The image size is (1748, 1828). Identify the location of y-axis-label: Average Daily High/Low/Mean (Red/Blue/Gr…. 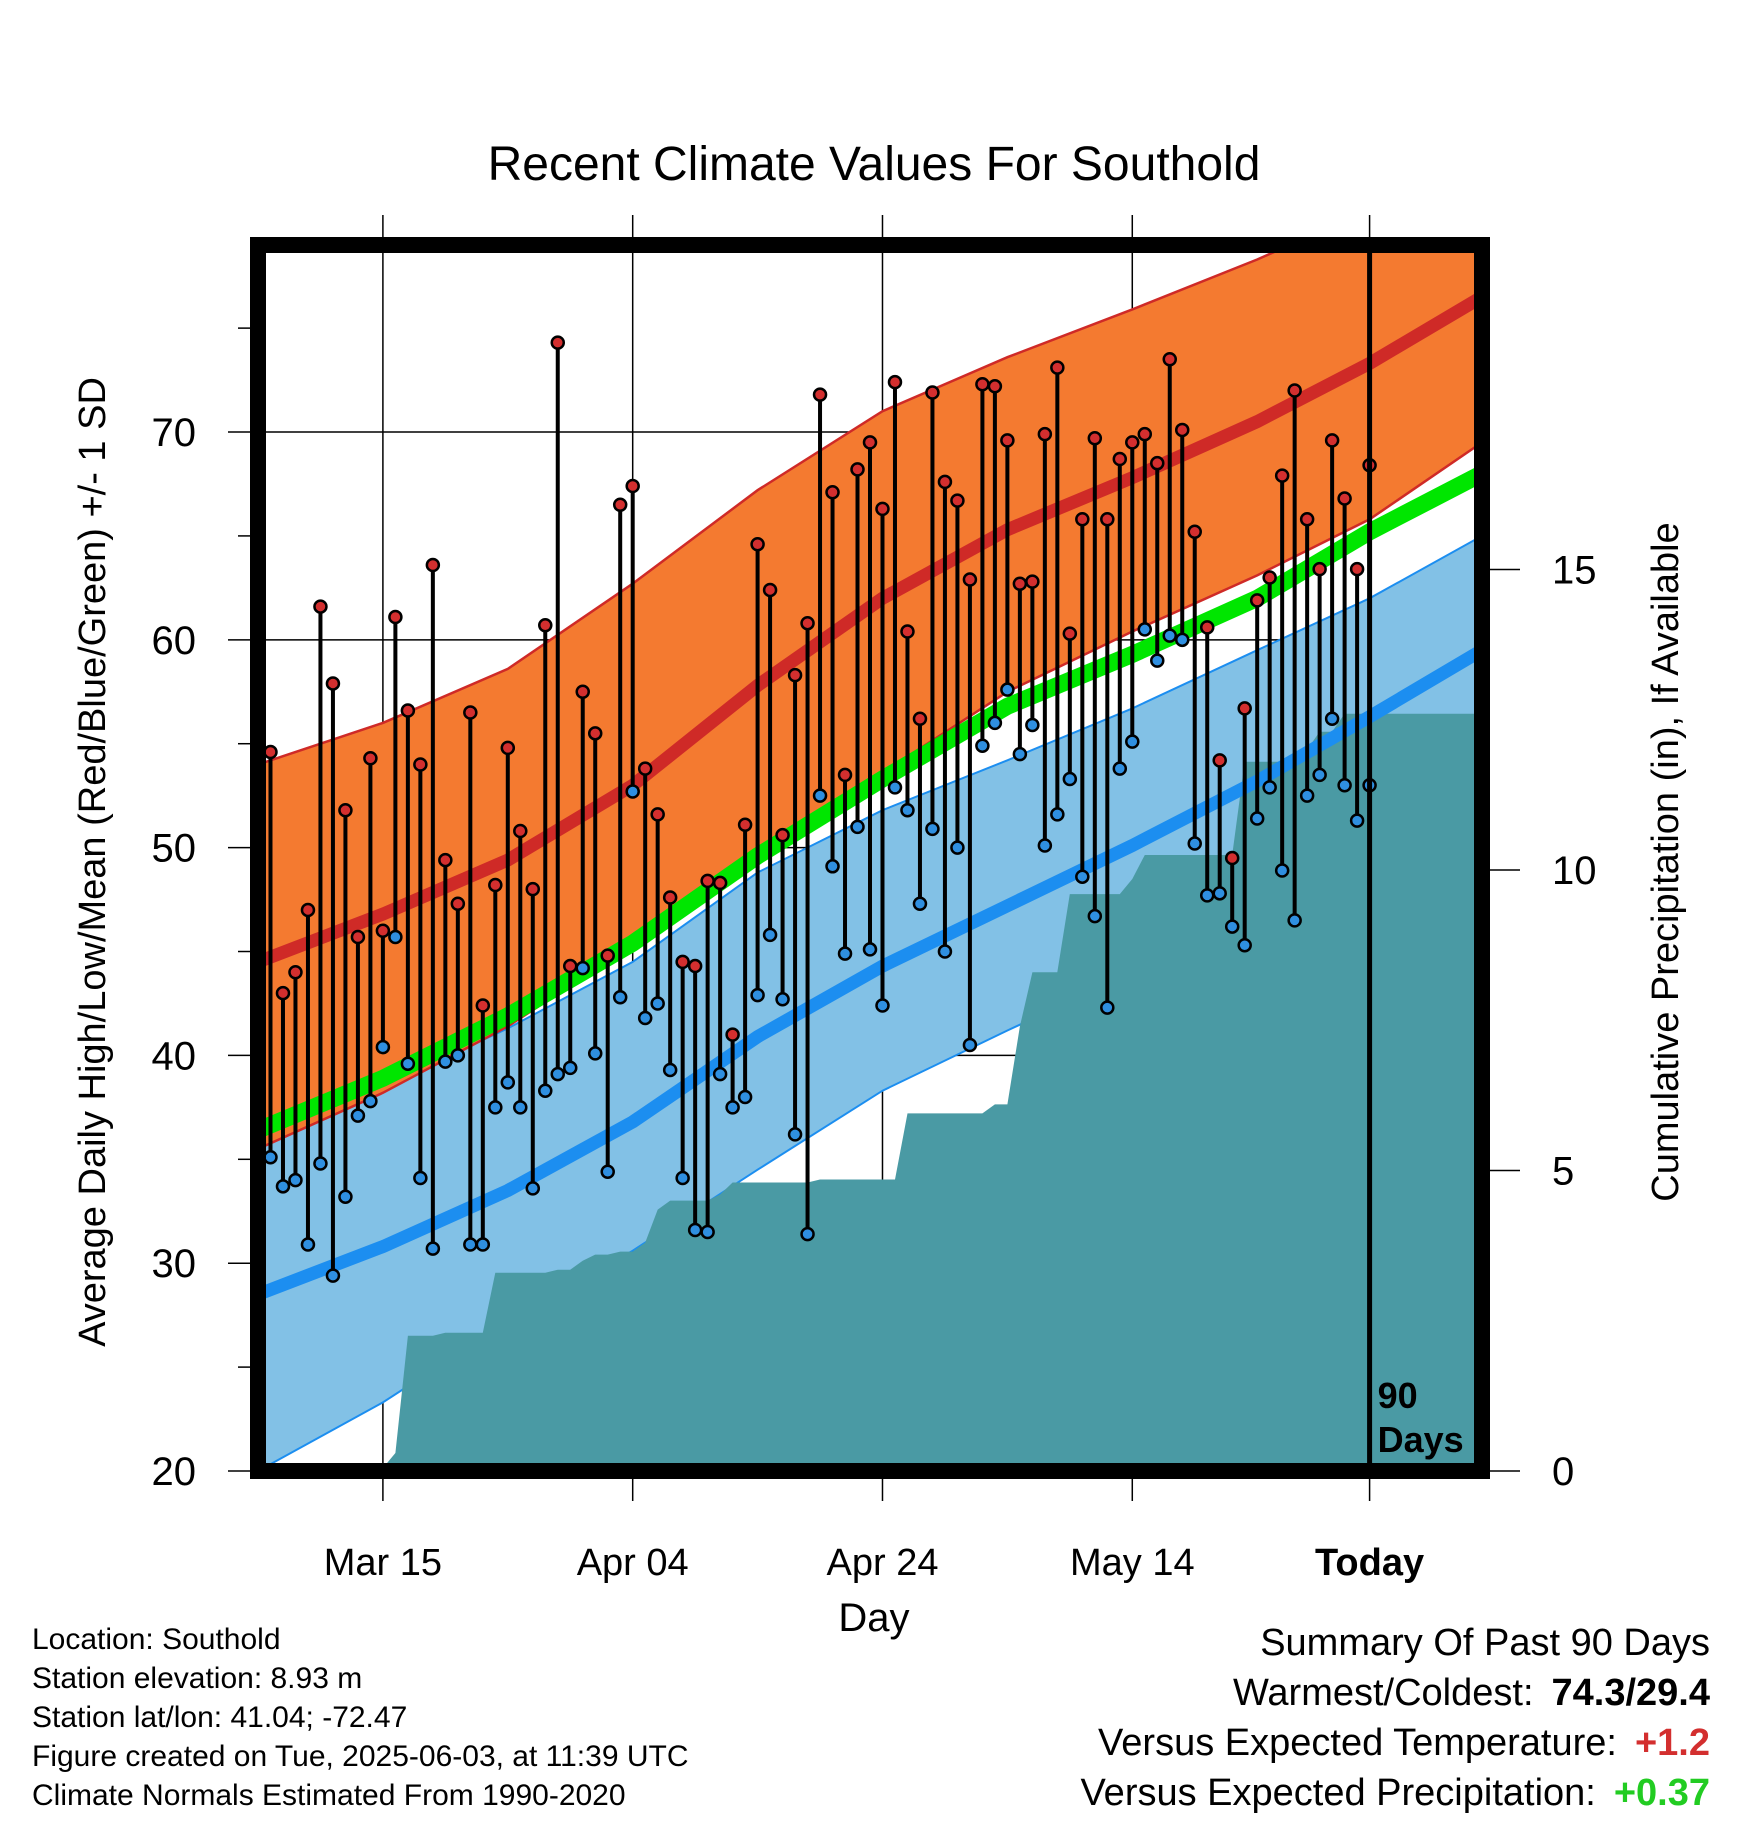
(93, 862).